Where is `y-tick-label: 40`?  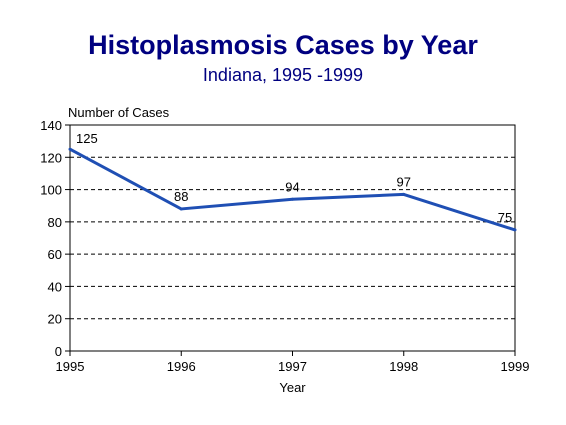
y-tick-label: 40 is located at coordinates (55, 286).